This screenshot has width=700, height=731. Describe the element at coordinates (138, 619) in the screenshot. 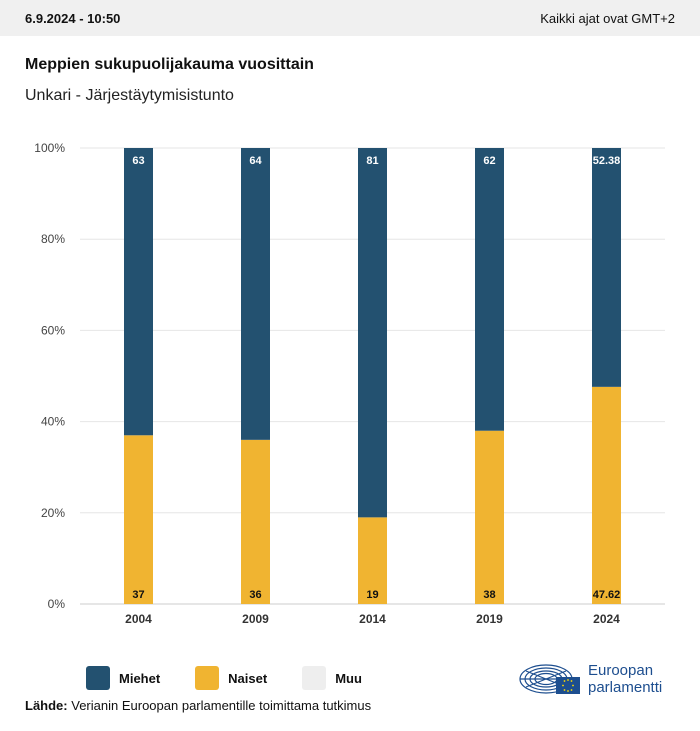

I see `x-tick-label: 2004` at that location.